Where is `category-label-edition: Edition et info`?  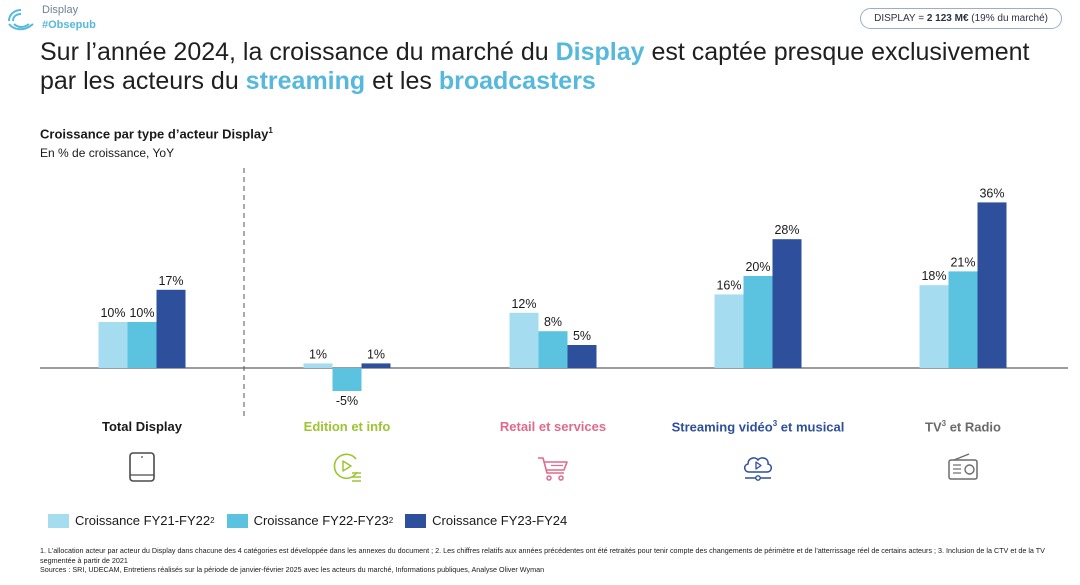
category-label-edition: Edition et info is located at coordinates (347, 426).